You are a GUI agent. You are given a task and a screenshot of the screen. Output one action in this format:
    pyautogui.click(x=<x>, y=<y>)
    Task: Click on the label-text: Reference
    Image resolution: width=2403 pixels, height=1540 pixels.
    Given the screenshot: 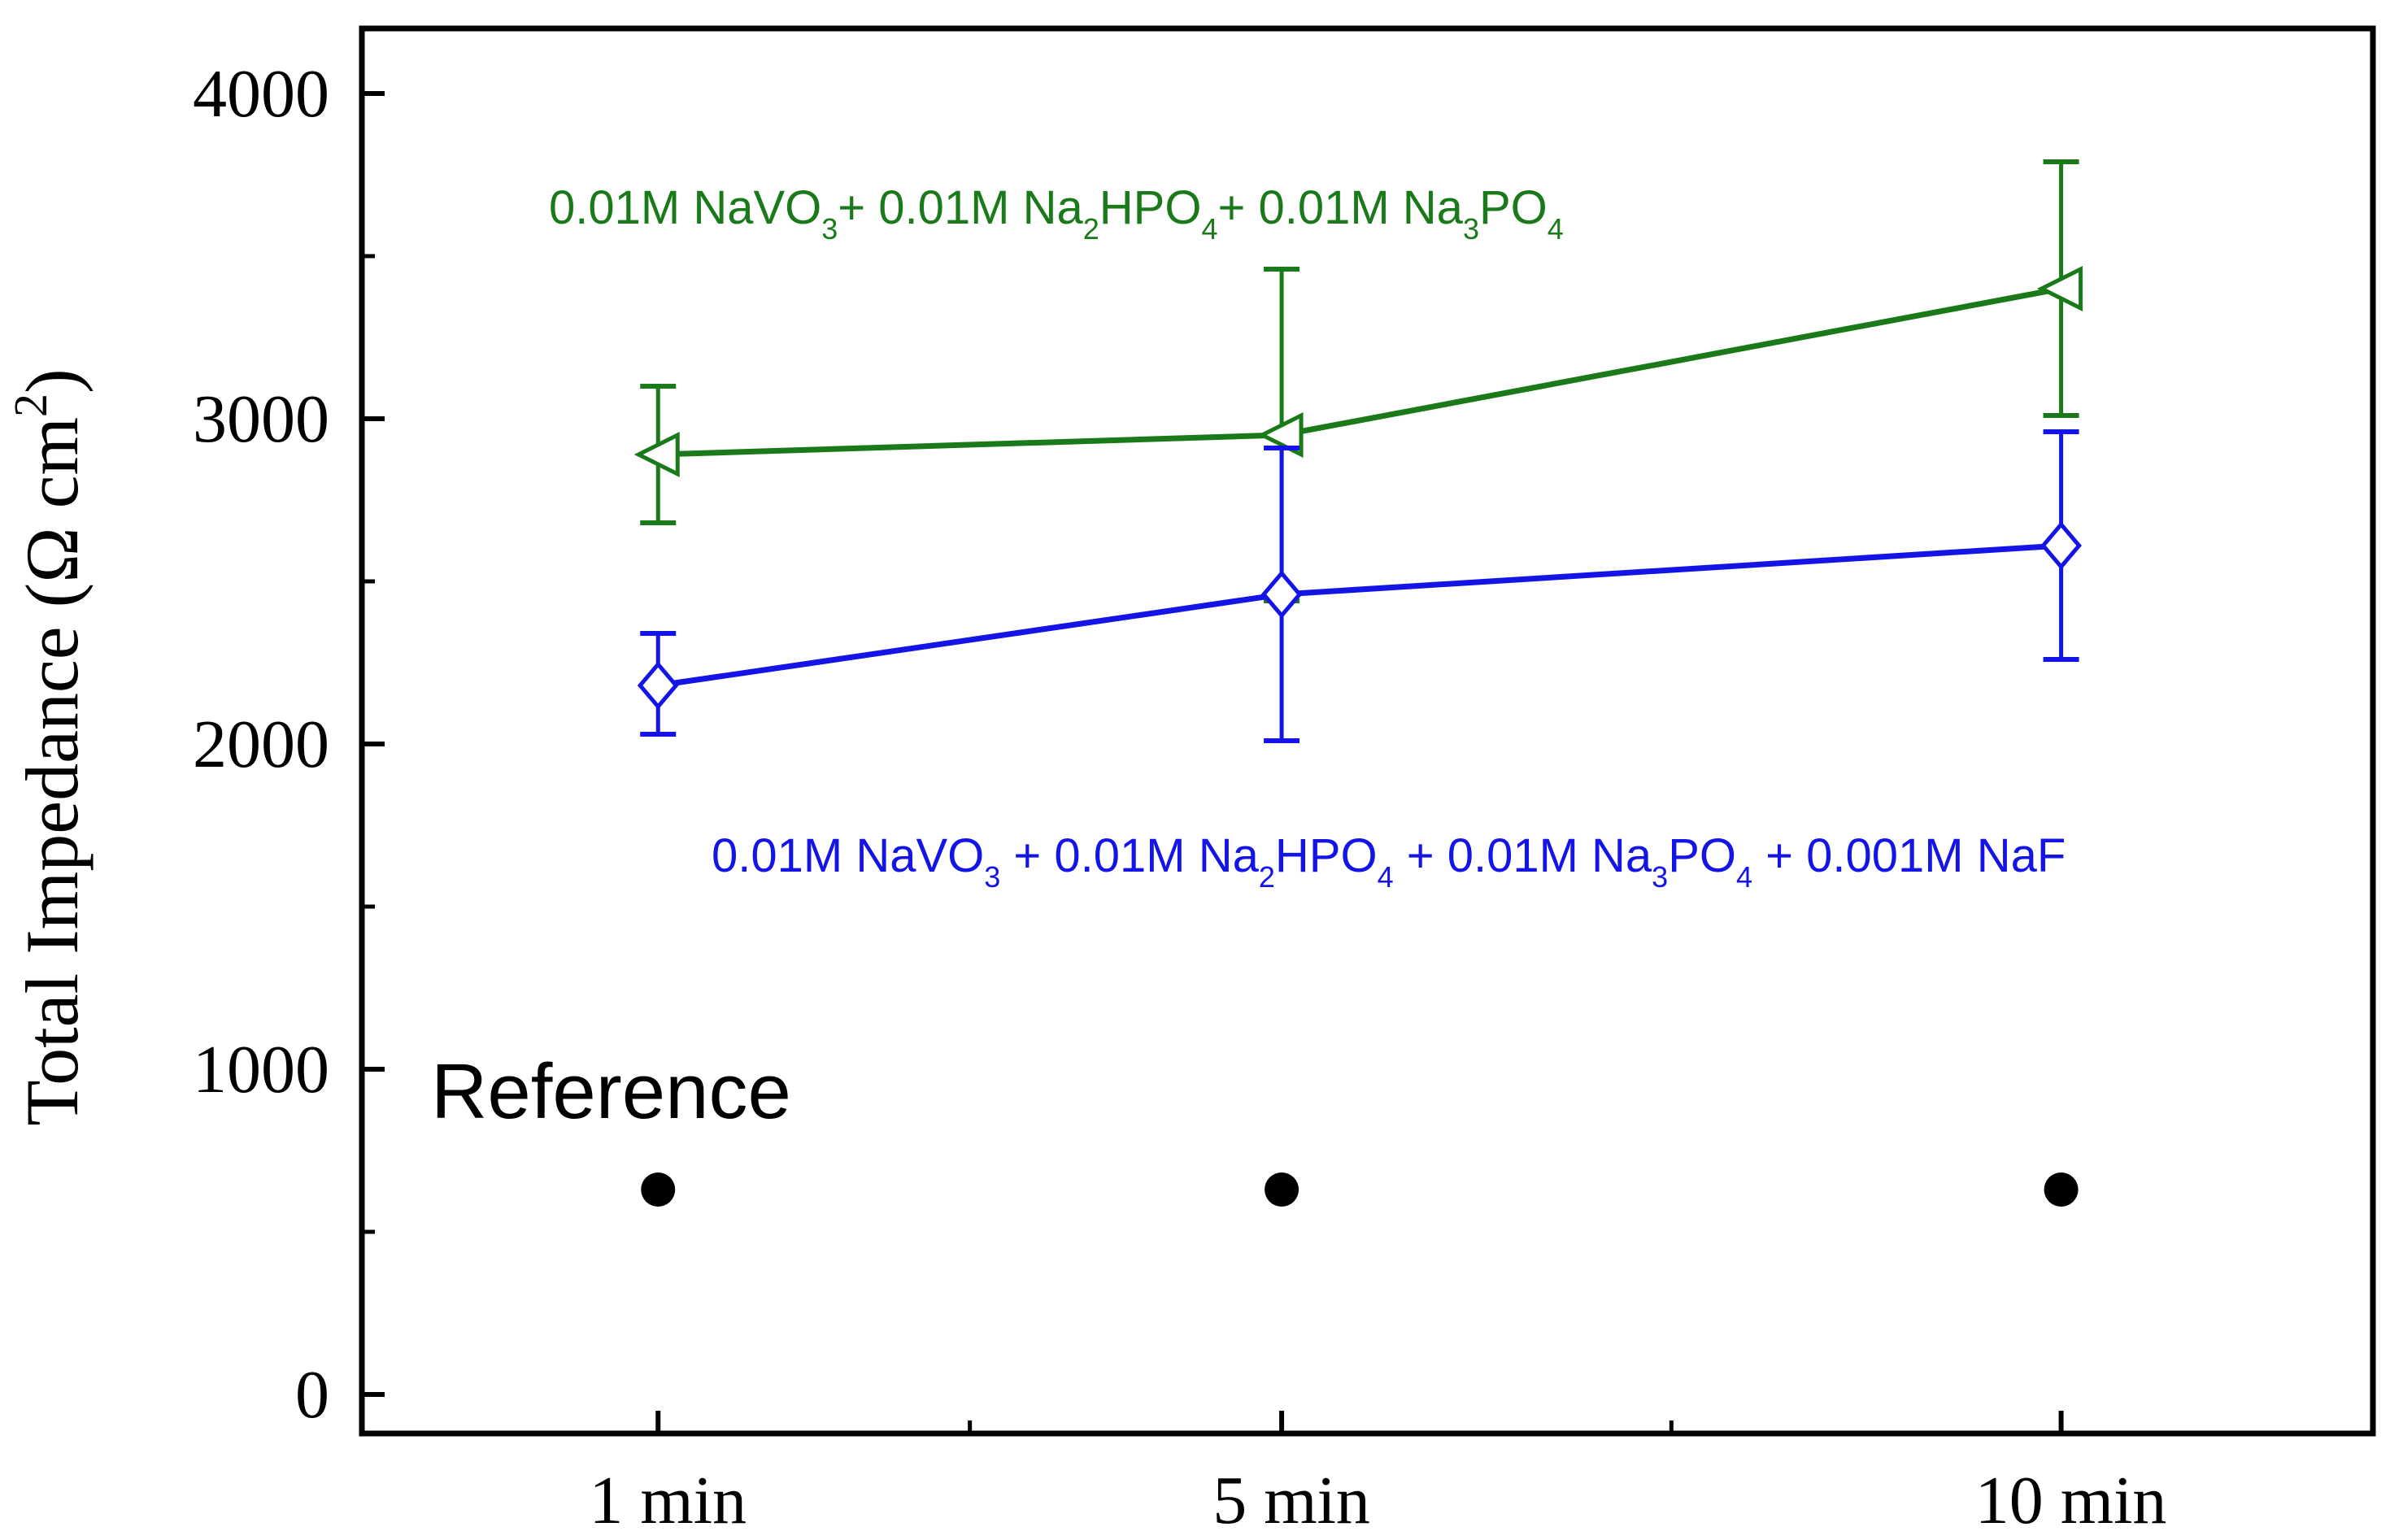 What is the action you would take?
    pyautogui.click(x=611, y=1091)
    